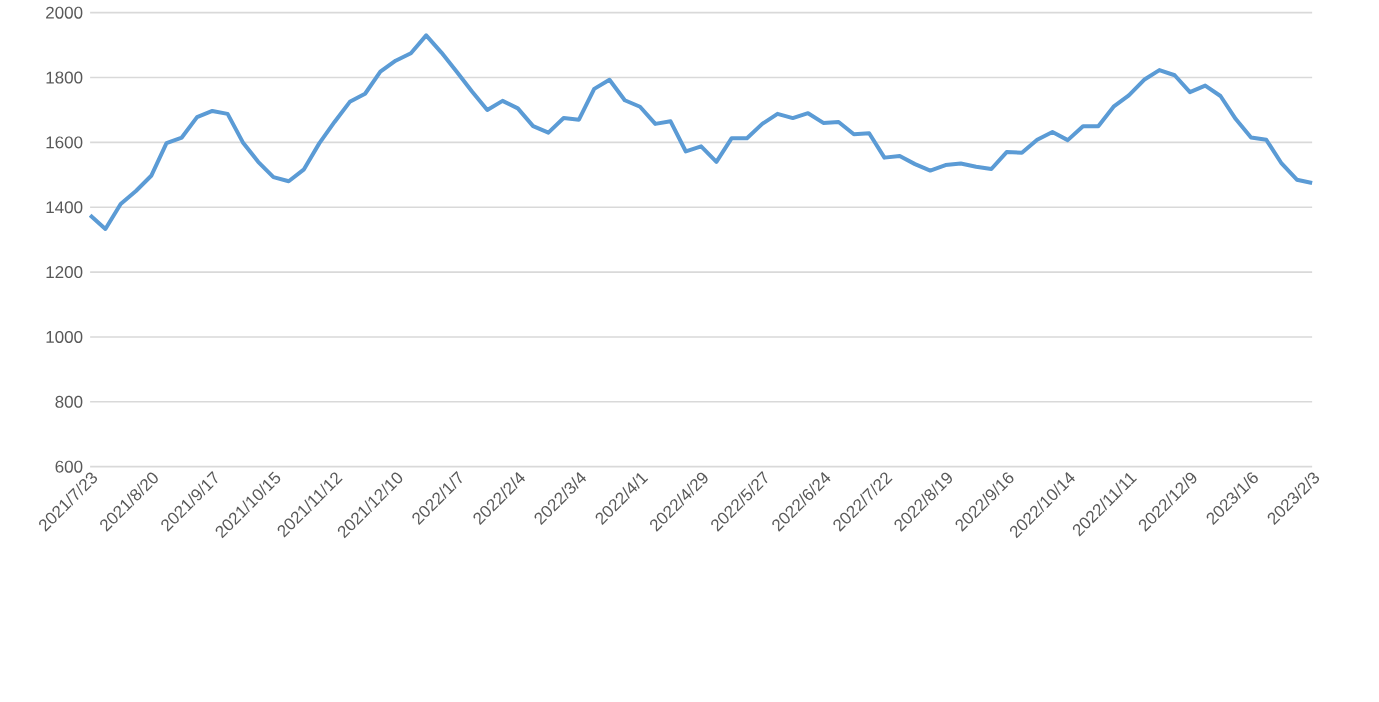 This screenshot has height=702, width=1379. Describe the element at coordinates (69, 401) in the screenshot. I see `y-tick-label: 800` at that location.